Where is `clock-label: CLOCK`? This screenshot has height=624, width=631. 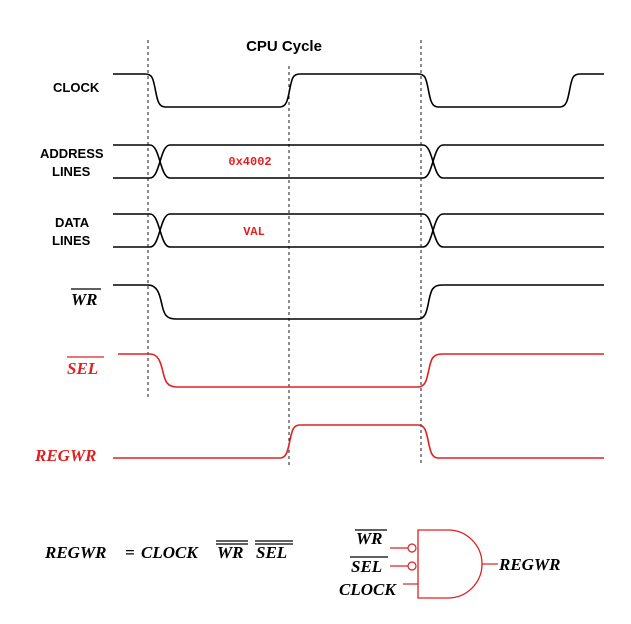 clock-label: CLOCK is located at coordinates (76, 87).